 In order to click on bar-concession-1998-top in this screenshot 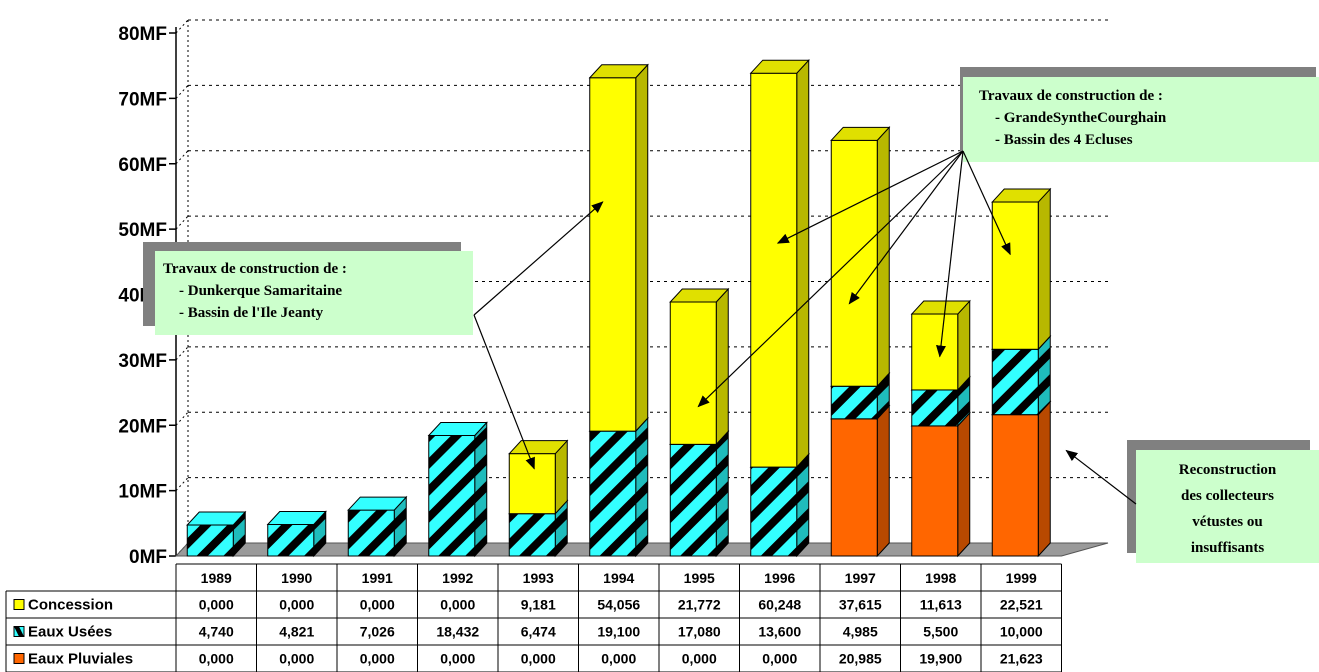, I will do `click(940, 307)`.